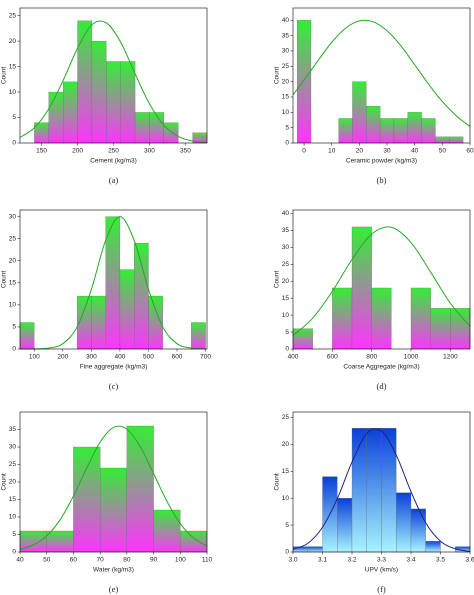  Describe the element at coordinates (148, 357) in the screenshot. I see `x-tick-label: 500` at that location.